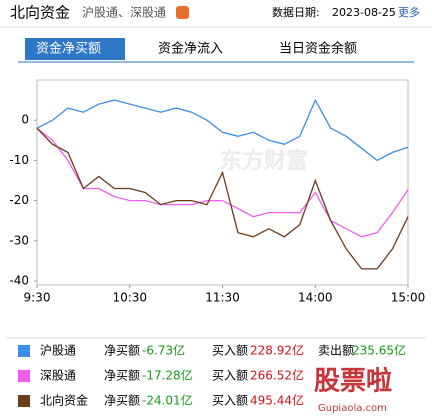 Image resolution: width=432 pixels, height=420 pixels. Describe the element at coordinates (124, 13) in the screenshot. I see `subtitle: 沪股通、深股通` at that location.